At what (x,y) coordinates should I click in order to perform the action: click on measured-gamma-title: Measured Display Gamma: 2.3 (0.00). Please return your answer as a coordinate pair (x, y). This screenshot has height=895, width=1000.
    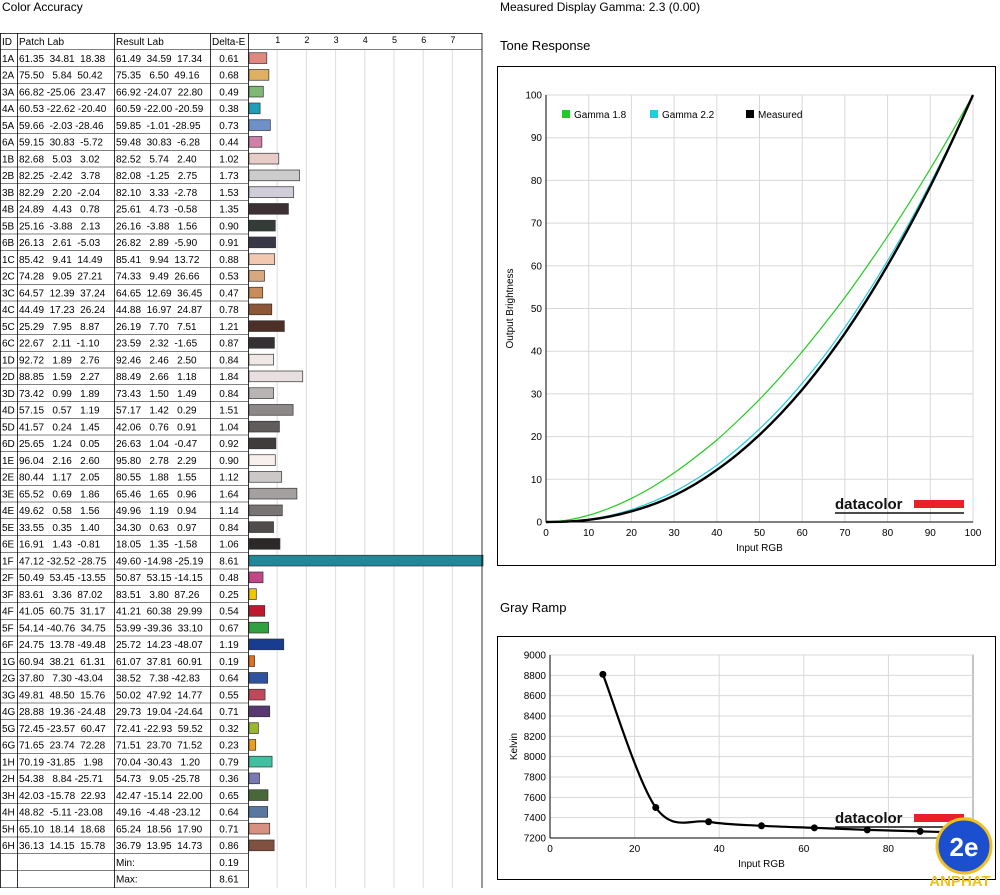
    Looking at the image, I should click on (600, 7).